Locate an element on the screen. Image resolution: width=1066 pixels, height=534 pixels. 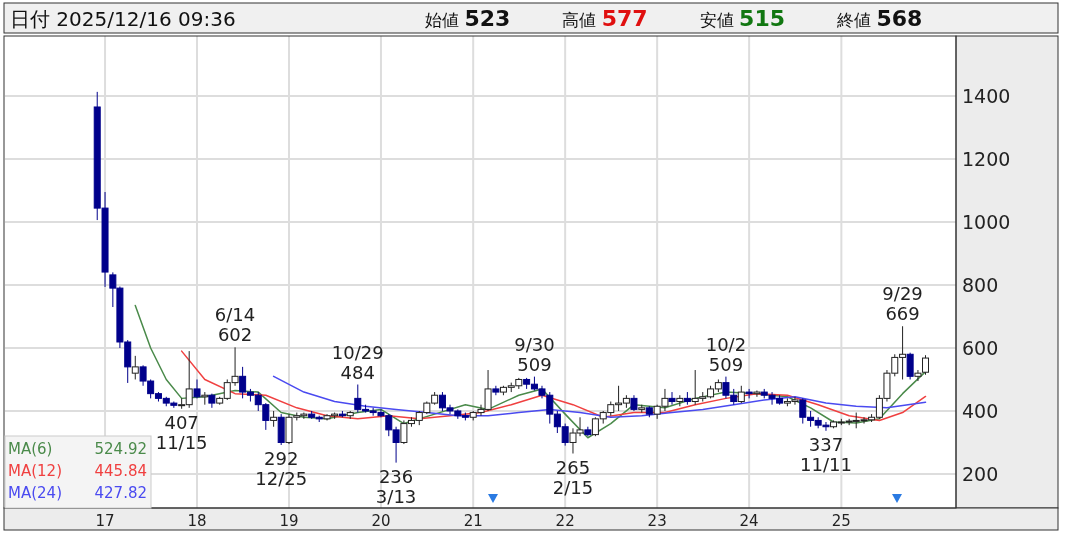
annotation: 407 11/15 is located at coordinates (181, 432).